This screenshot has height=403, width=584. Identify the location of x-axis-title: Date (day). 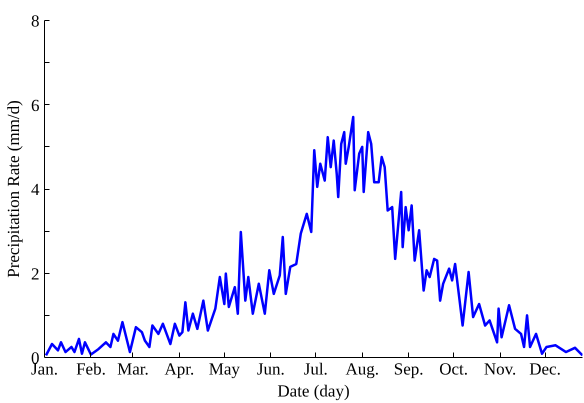
(313, 391).